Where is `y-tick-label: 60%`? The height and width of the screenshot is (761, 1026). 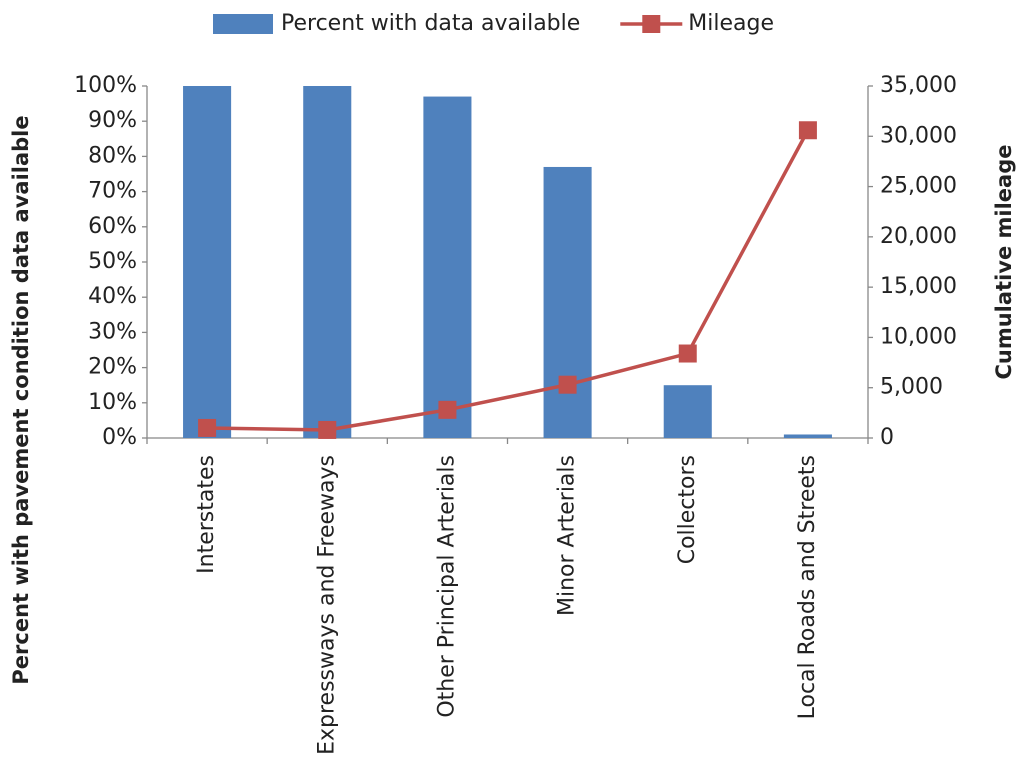
y-tick-label: 60% is located at coordinates (112, 226).